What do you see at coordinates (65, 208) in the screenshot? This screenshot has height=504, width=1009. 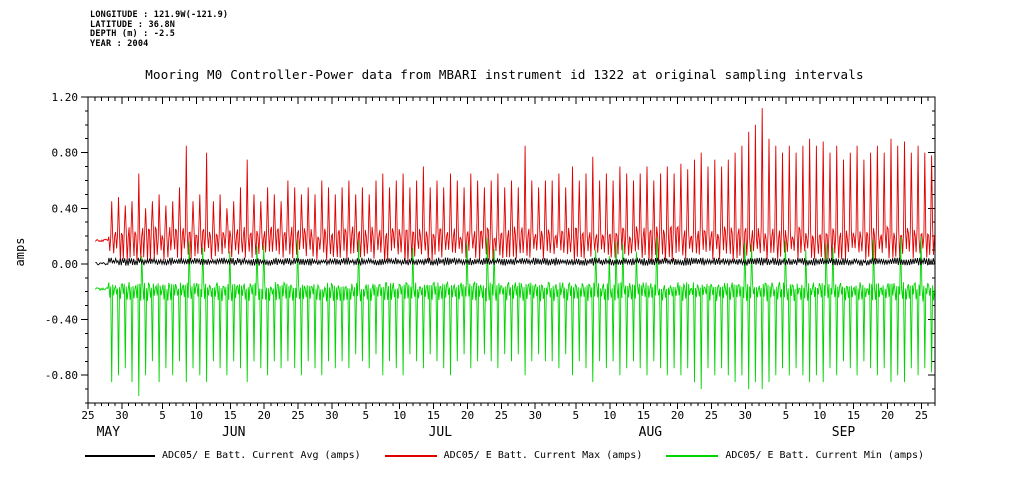 I see `svg-text: 0.40` at bounding box center [65, 208].